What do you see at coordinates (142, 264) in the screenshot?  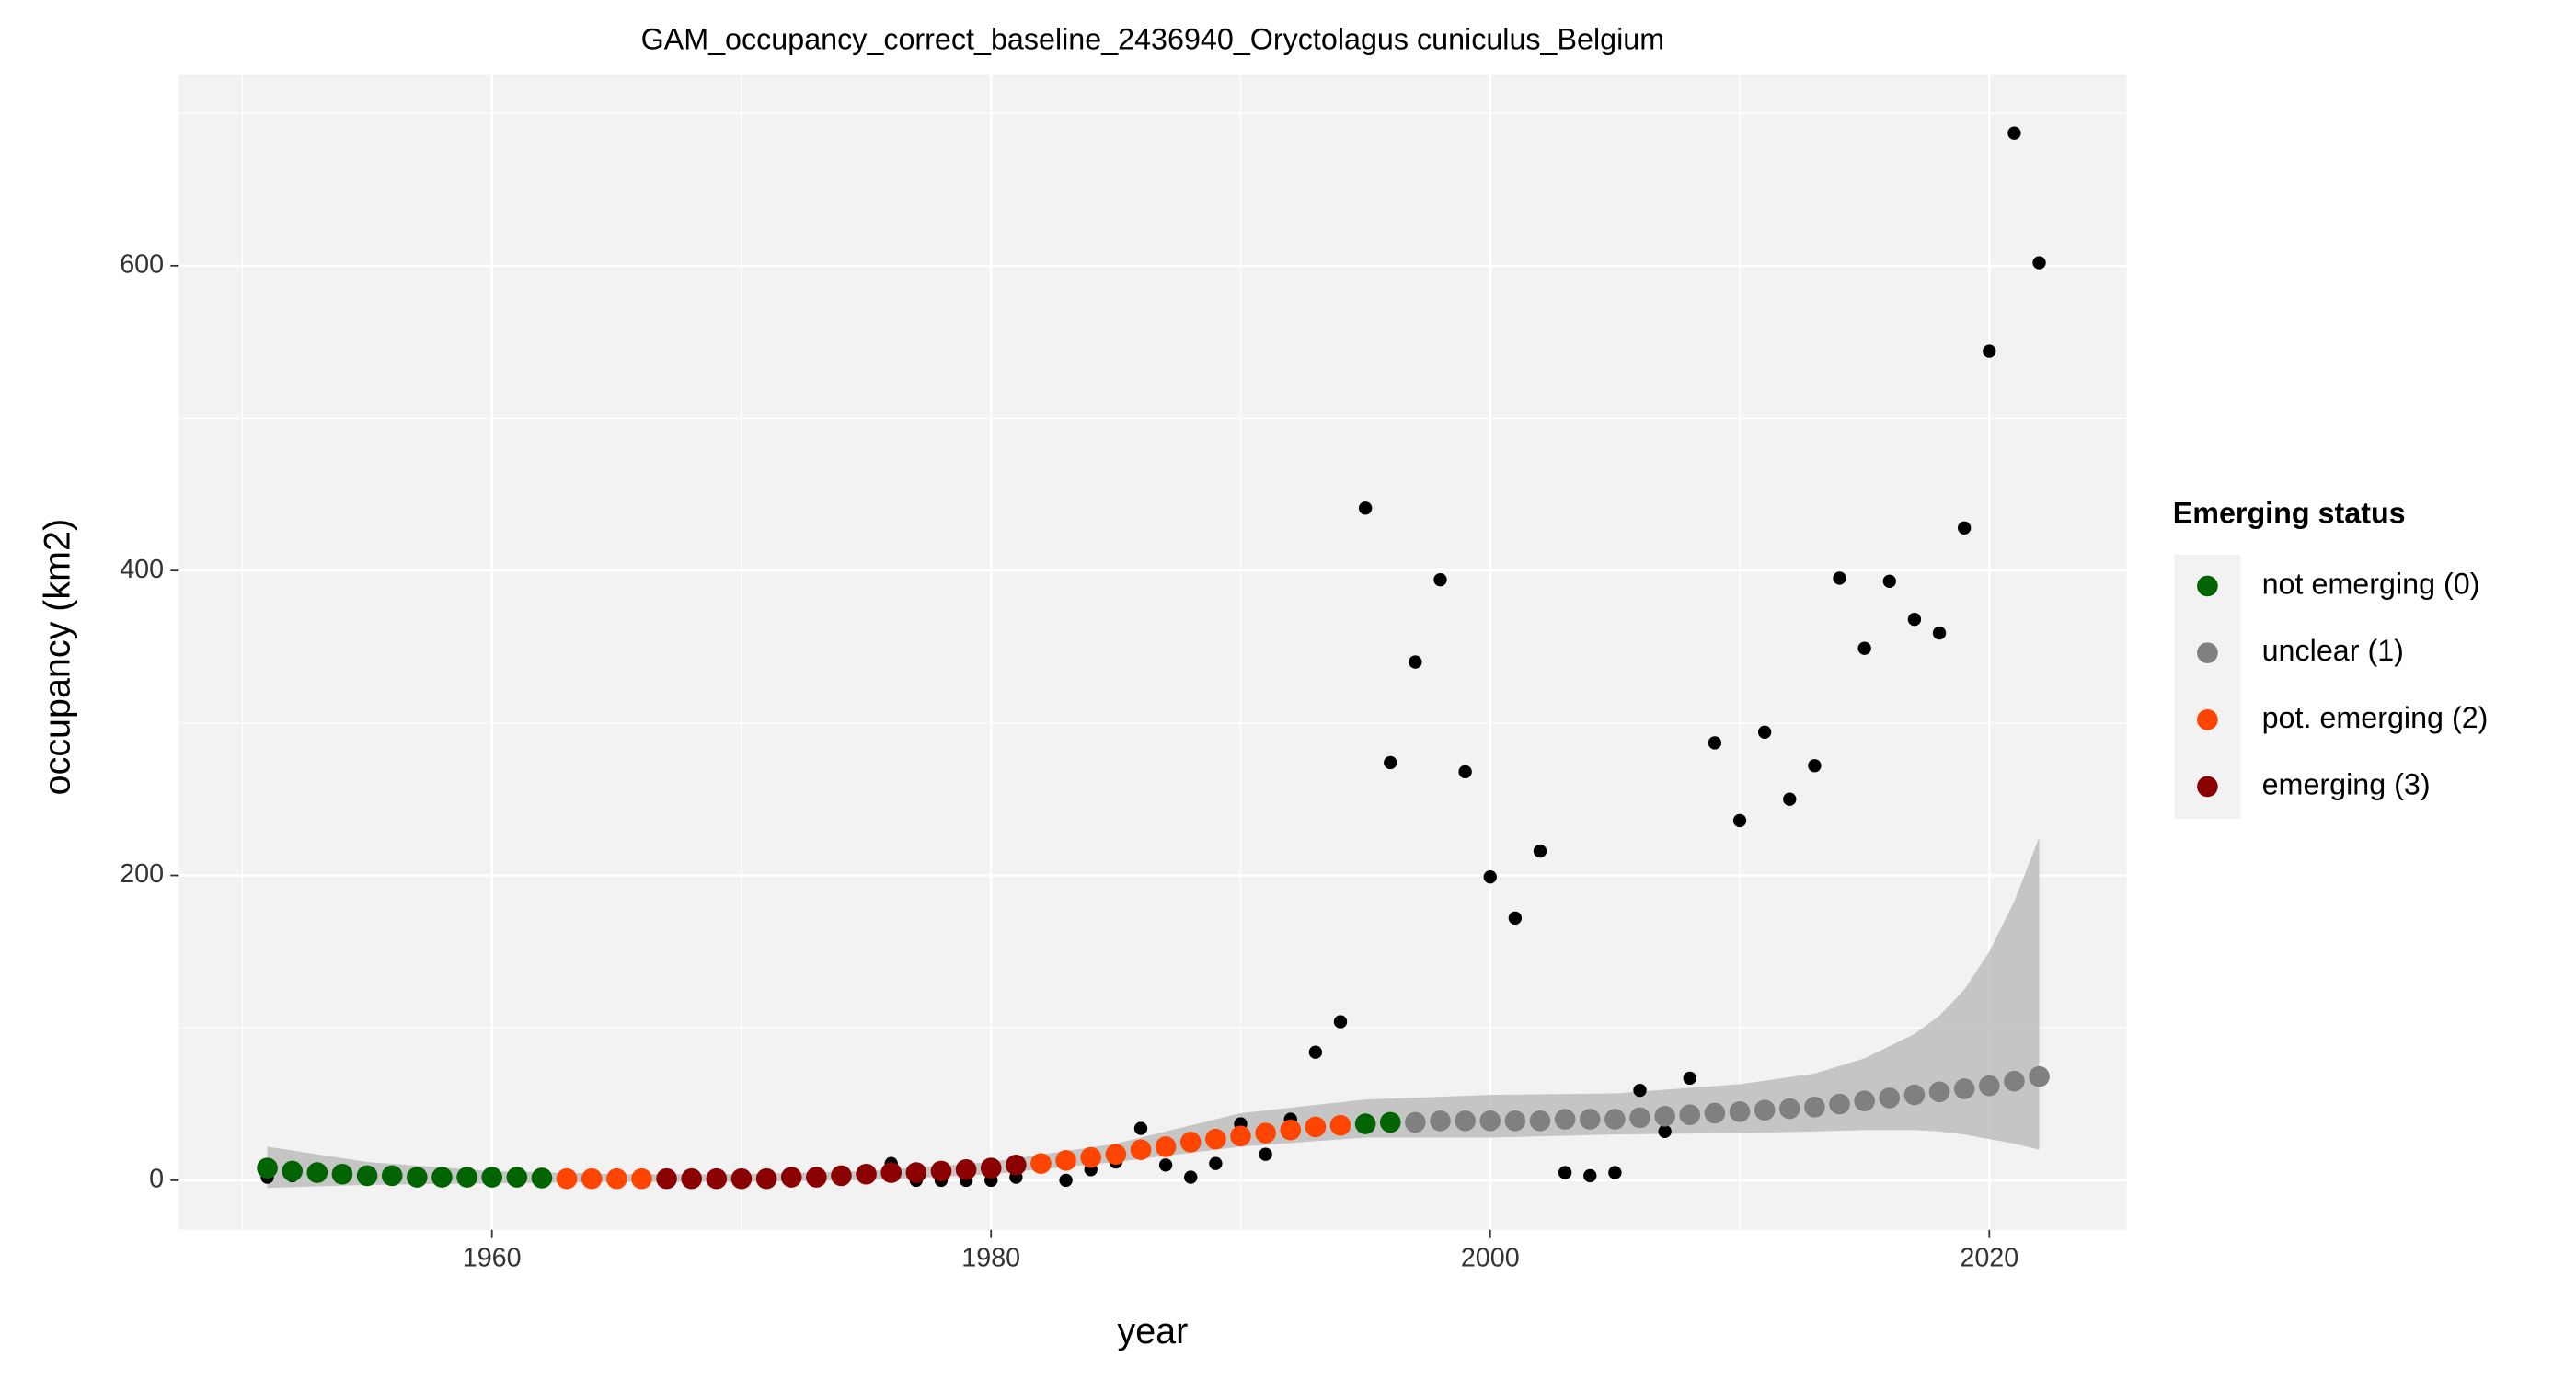 I see `y-tick-label: 600` at bounding box center [142, 264].